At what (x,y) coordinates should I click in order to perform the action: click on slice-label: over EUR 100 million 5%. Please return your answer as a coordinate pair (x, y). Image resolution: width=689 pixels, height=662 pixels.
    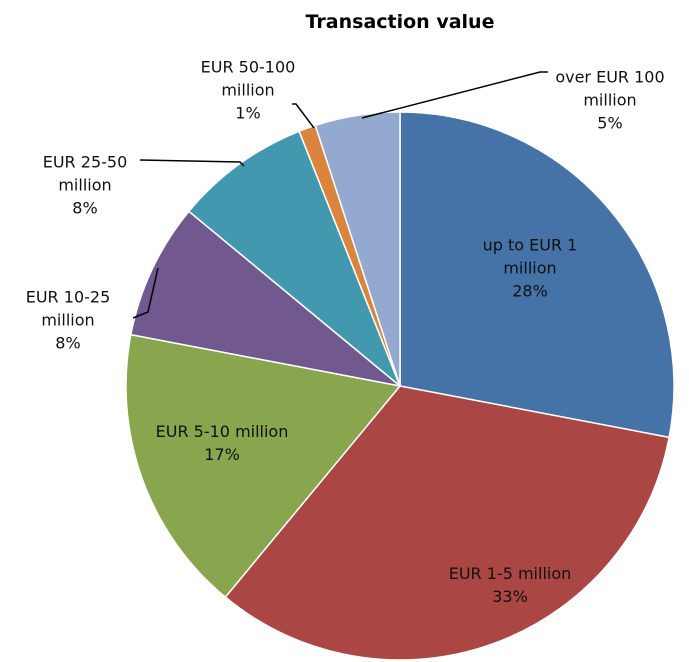
    Looking at the image, I should click on (610, 100).